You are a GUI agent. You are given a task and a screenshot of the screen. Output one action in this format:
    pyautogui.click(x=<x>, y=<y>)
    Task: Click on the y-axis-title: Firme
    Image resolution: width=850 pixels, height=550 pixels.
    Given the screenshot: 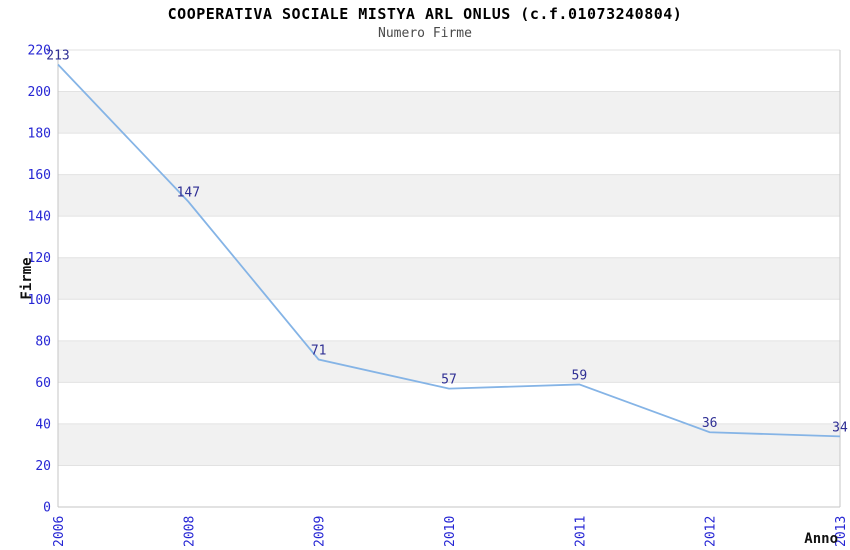 What is the action you would take?
    pyautogui.click(x=27, y=278)
    